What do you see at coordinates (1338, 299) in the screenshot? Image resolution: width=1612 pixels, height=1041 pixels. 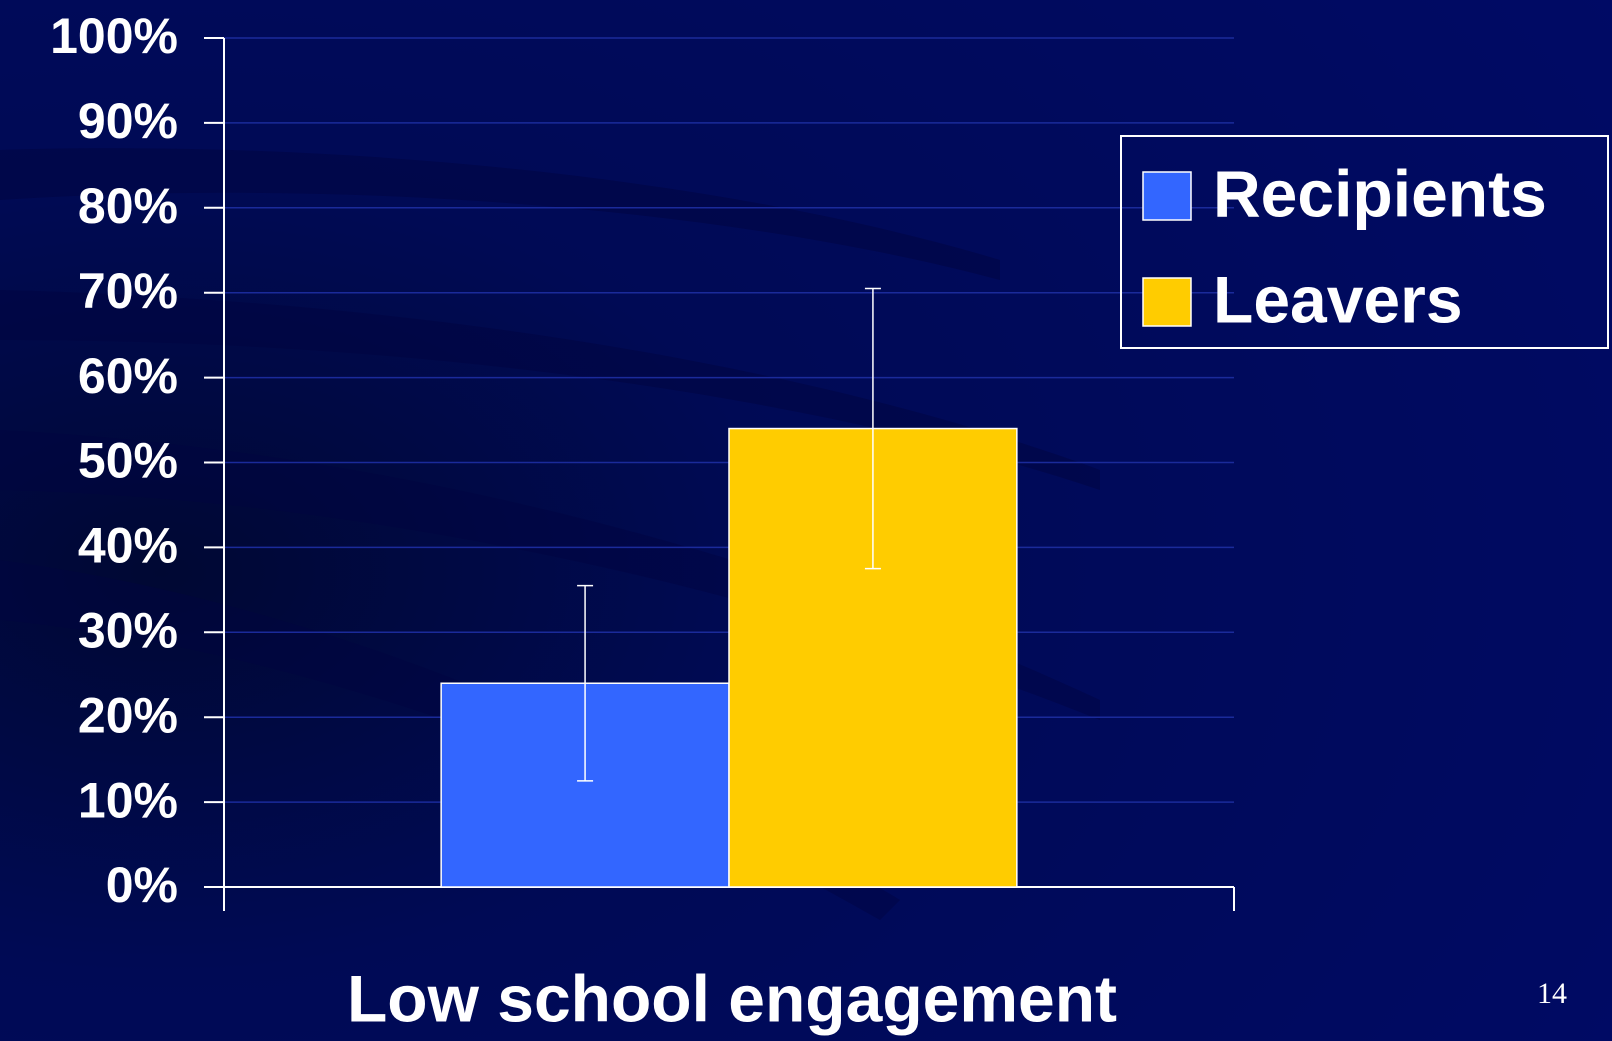 I see `legend-label: Leavers` at bounding box center [1338, 299].